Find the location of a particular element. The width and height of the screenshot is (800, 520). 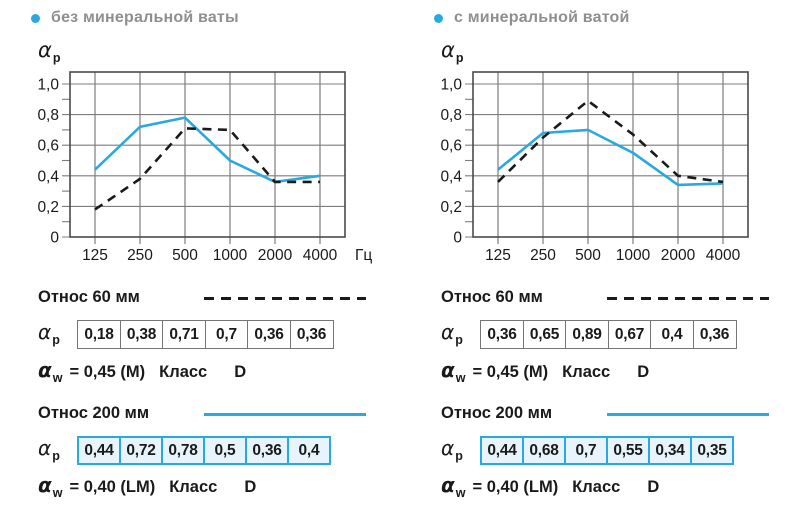

value-cell: 0,34 is located at coordinates (670, 450).